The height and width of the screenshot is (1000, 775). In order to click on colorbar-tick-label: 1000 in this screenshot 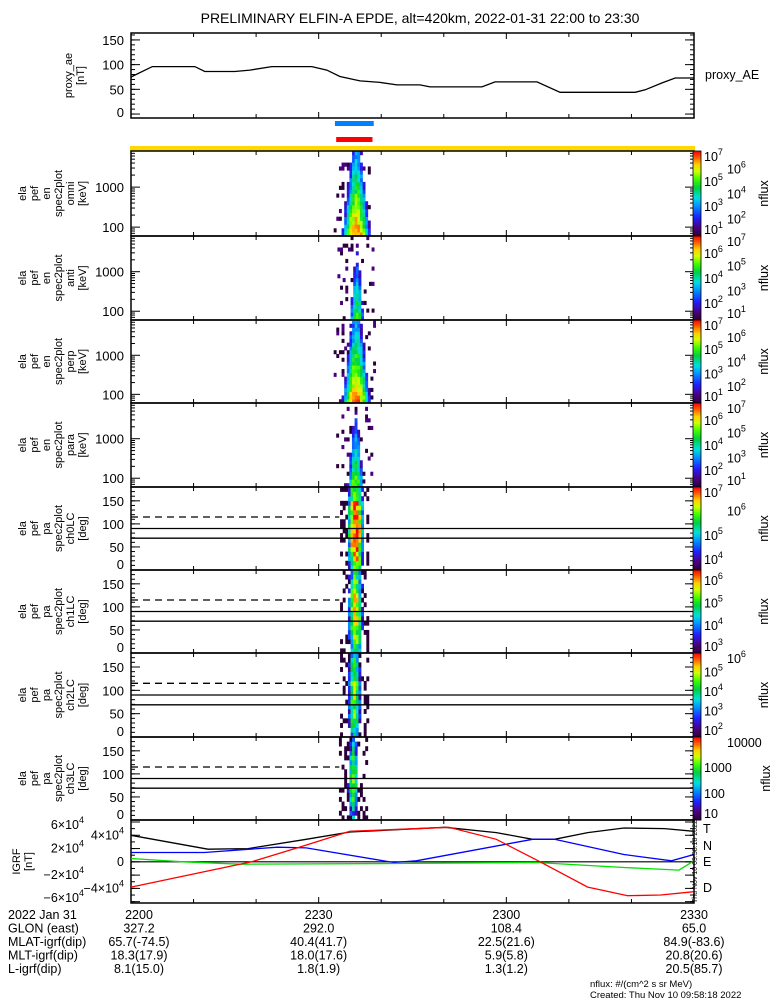, I will do `click(718, 768)`.